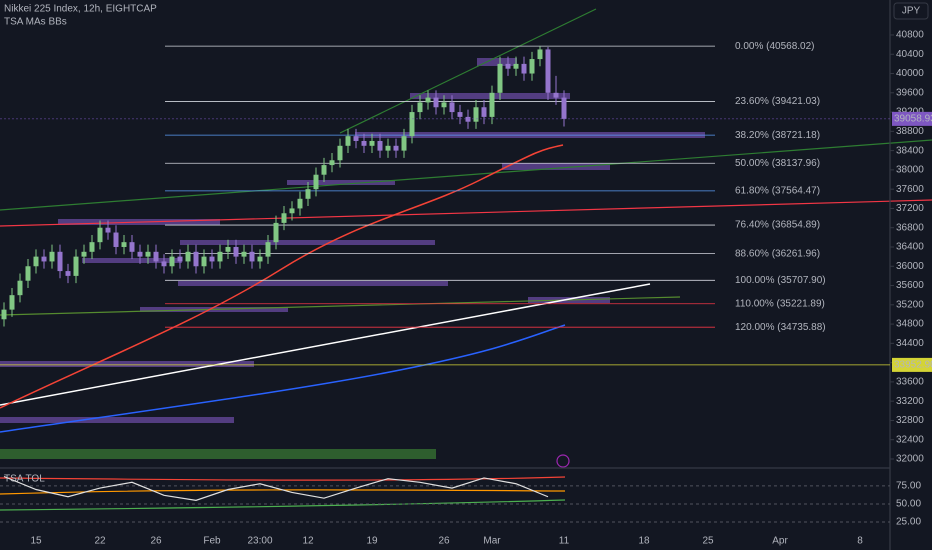 Image resolution: width=932 pixels, height=550 pixels. What do you see at coordinates (910, 401) in the screenshot?
I see `y-tick-label: 33200` at bounding box center [910, 401].